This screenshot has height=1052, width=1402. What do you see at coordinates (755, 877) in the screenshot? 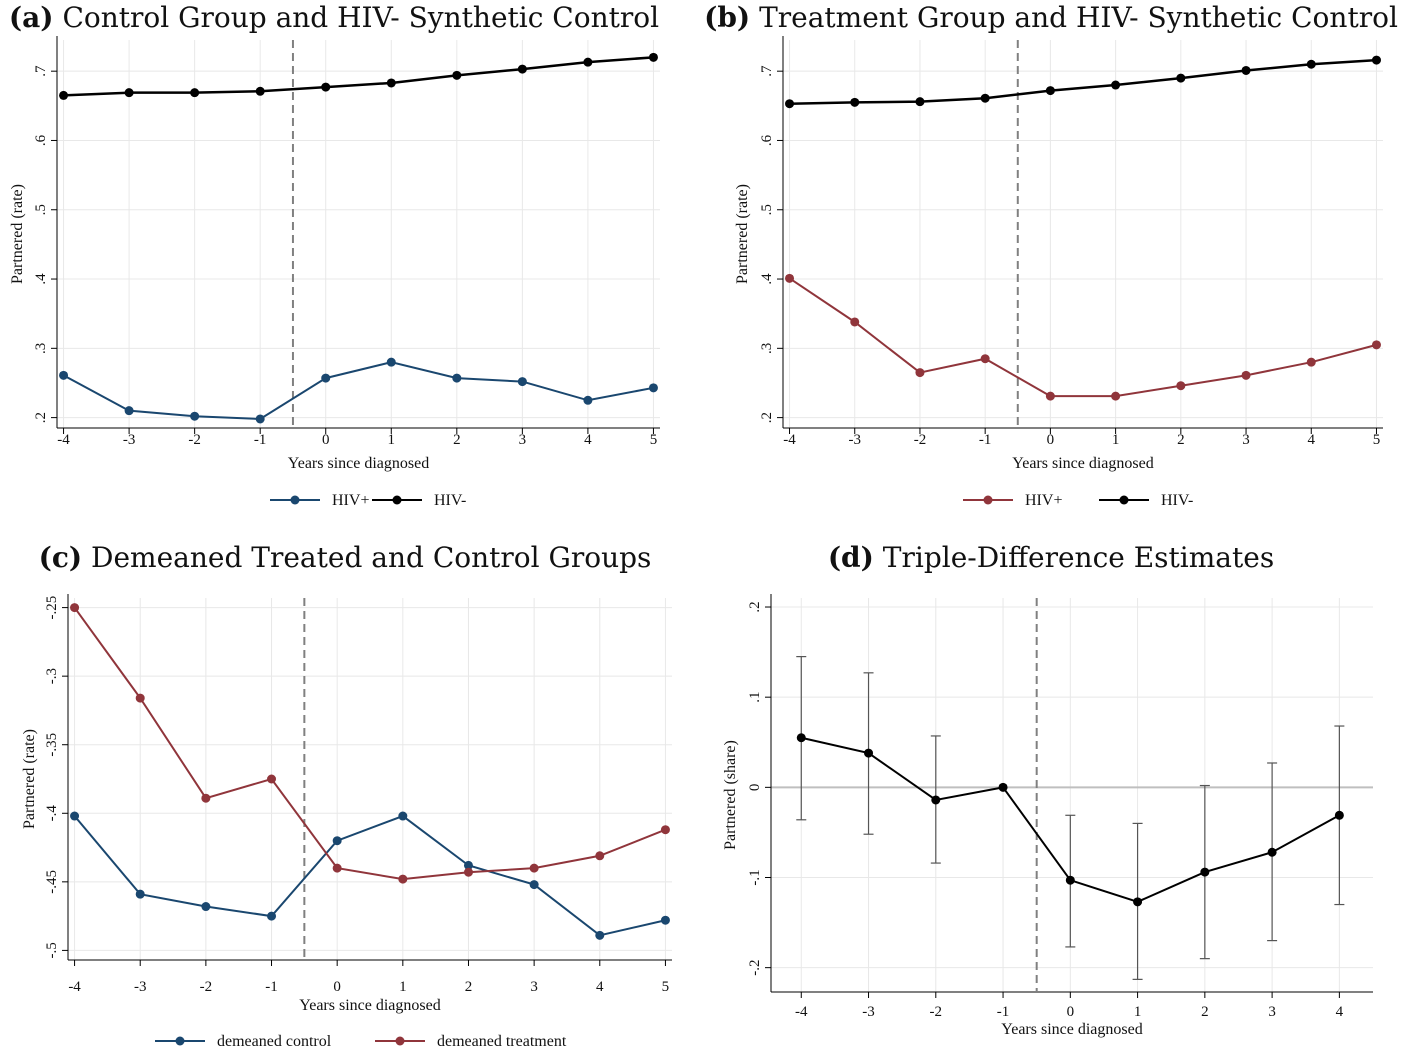
I see `y-tick-label: -.1` at bounding box center [755, 877].